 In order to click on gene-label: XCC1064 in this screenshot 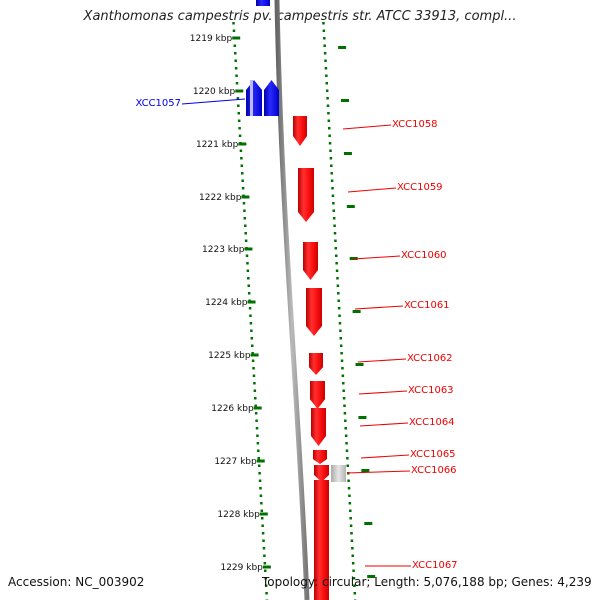, I will do `click(432, 422)`.